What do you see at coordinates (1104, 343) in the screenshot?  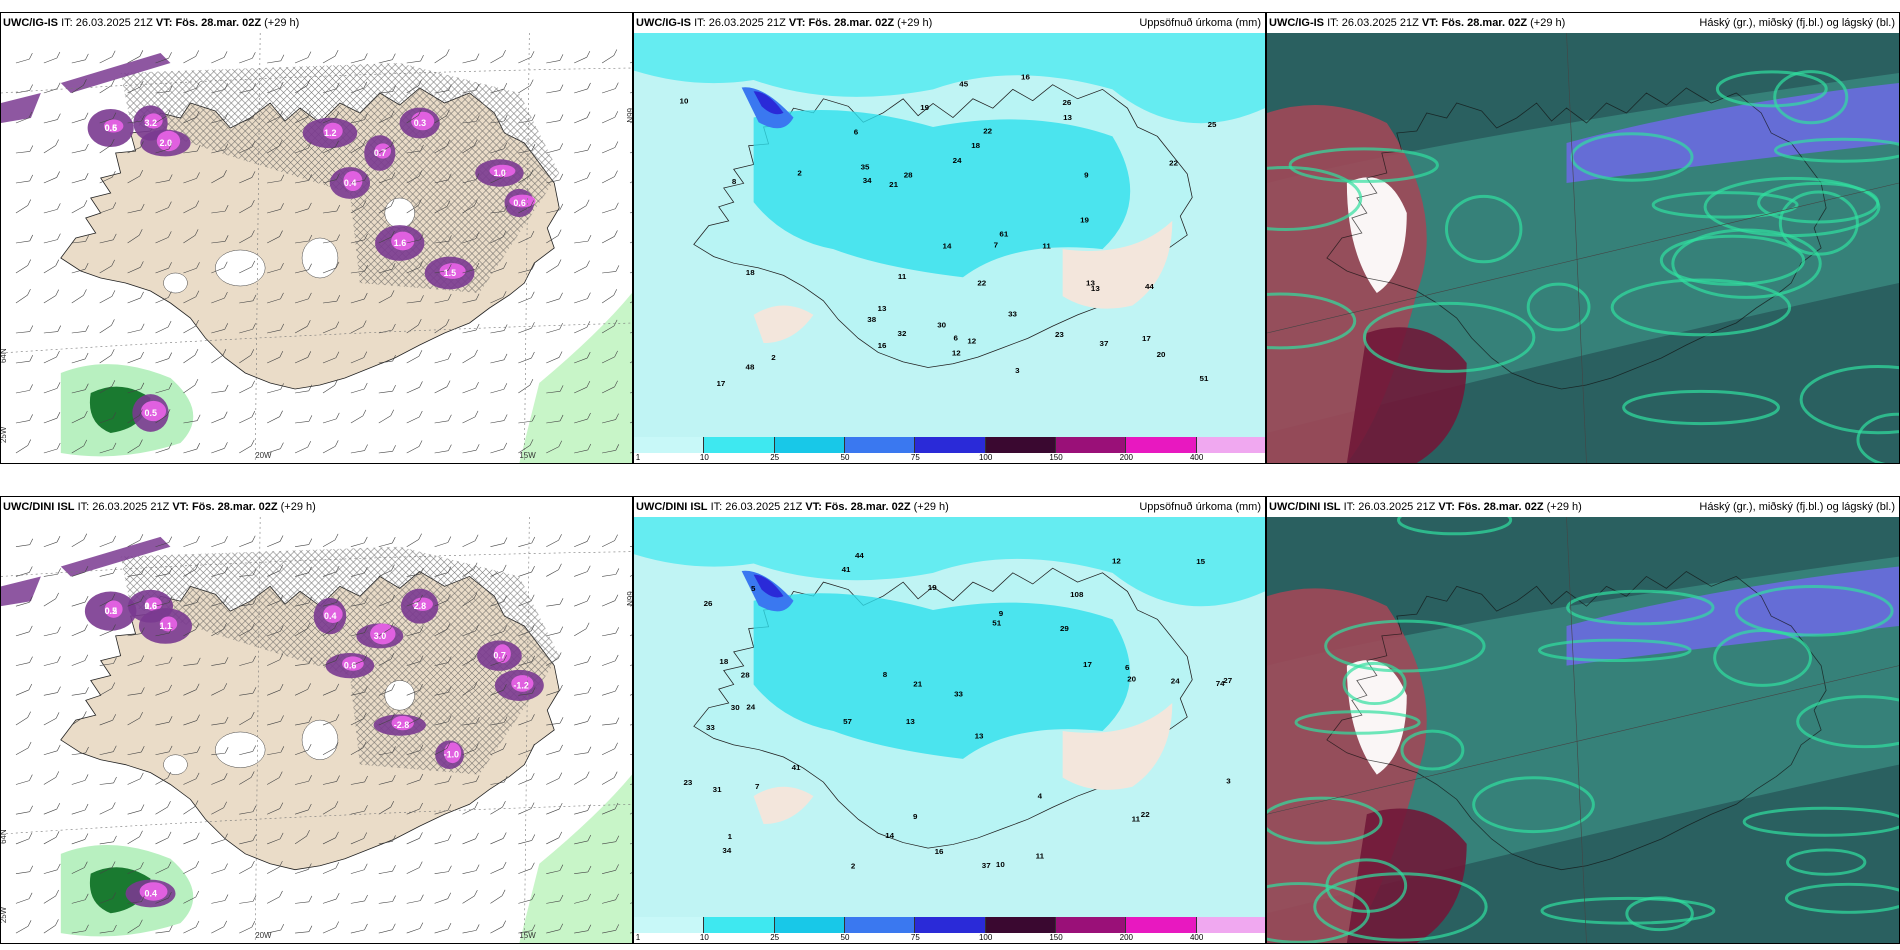 I see `precip-station-value: 37` at bounding box center [1104, 343].